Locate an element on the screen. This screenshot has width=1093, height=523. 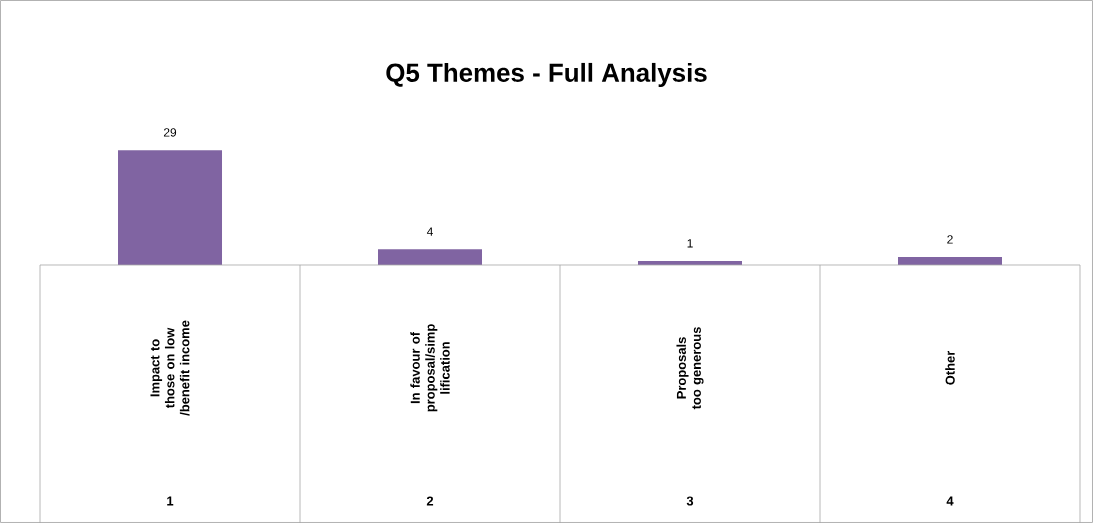
data-label: 2 is located at coordinates (950, 239).